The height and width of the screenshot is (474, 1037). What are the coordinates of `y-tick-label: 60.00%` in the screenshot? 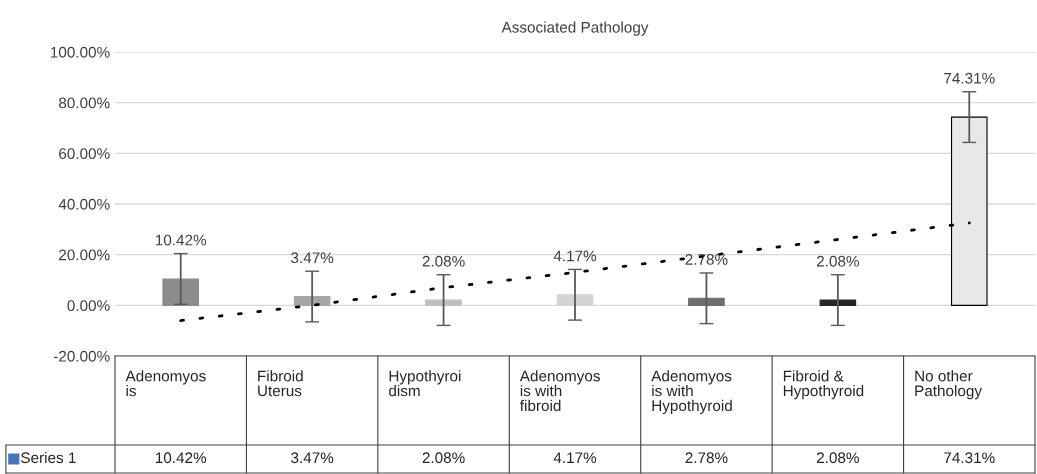 It's located at (84, 154).